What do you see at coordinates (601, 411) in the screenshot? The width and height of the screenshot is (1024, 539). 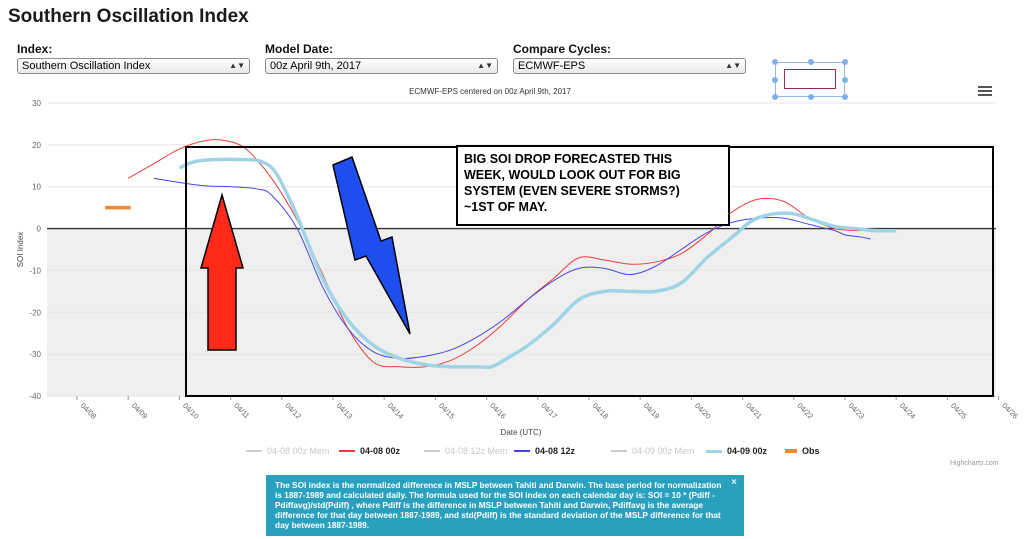 I see `x-tick-label: 04/18` at bounding box center [601, 411].